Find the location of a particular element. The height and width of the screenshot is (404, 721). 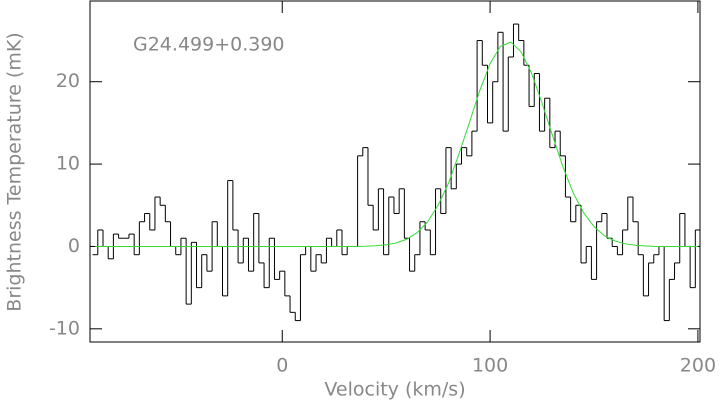

y-tick-label: 10 is located at coordinates (68, 164).